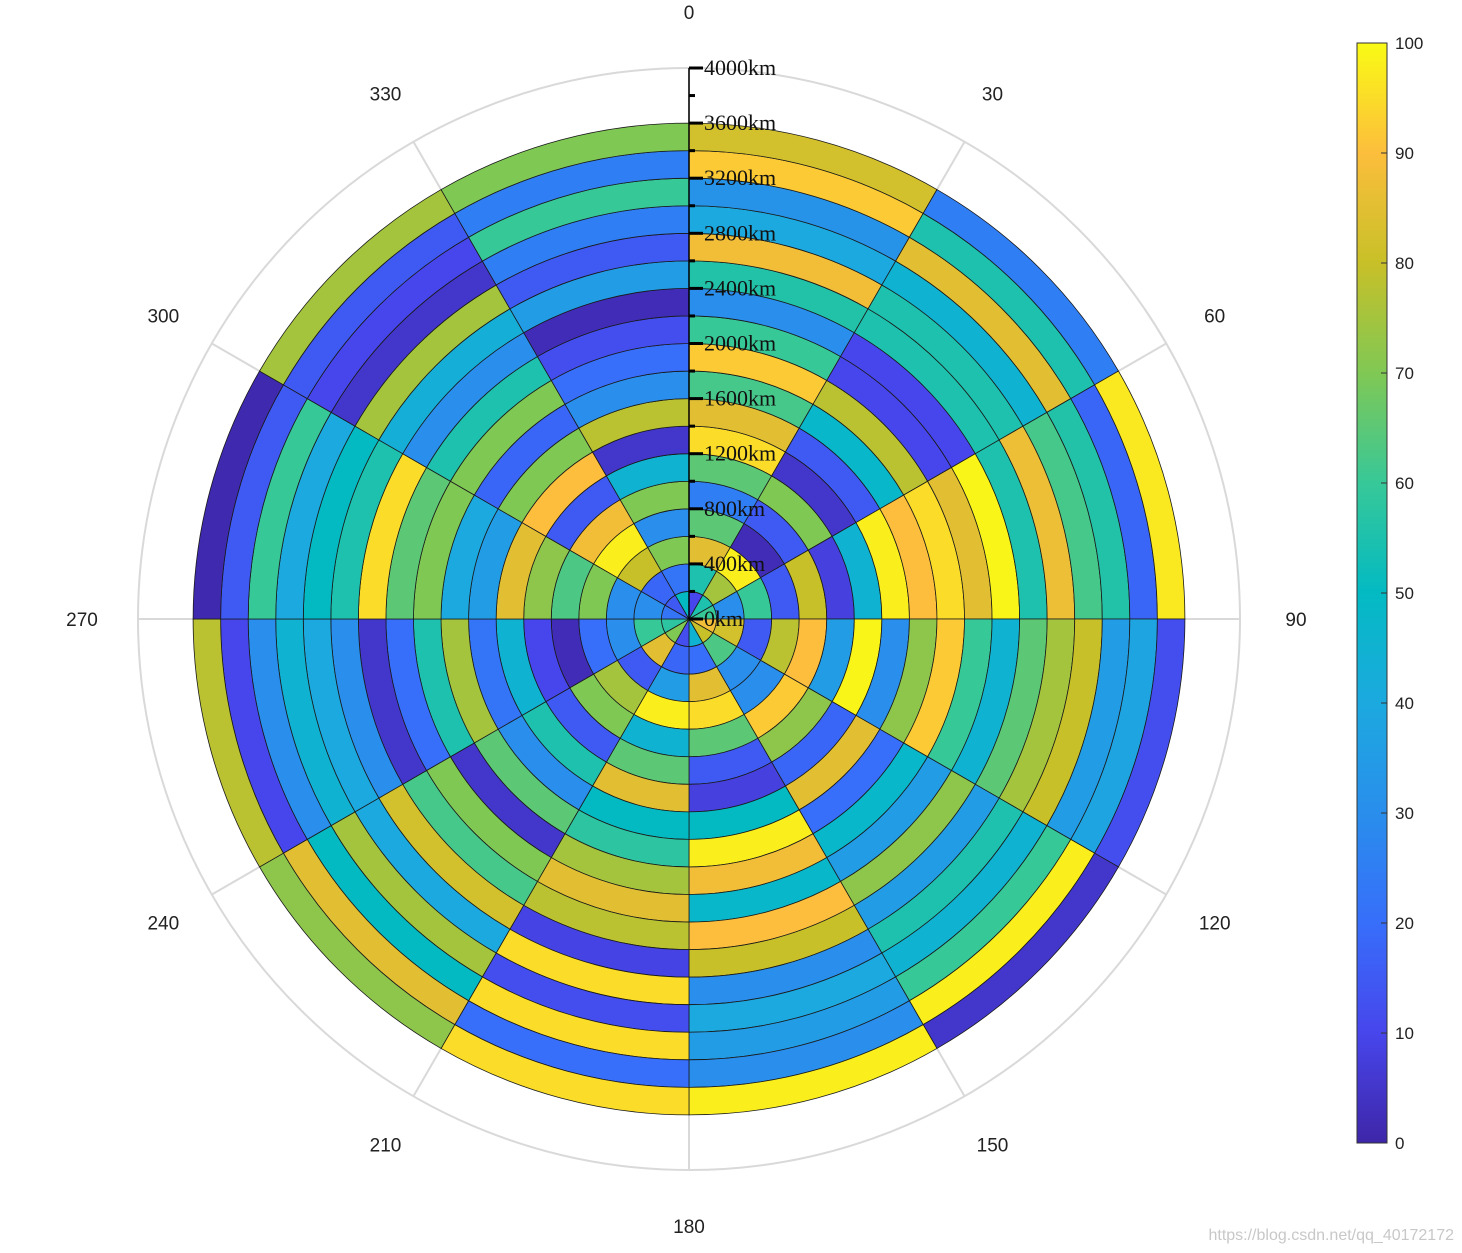 This screenshot has height=1253, width=1462. I want to click on radial-tick-label: 0km, so click(723, 618).